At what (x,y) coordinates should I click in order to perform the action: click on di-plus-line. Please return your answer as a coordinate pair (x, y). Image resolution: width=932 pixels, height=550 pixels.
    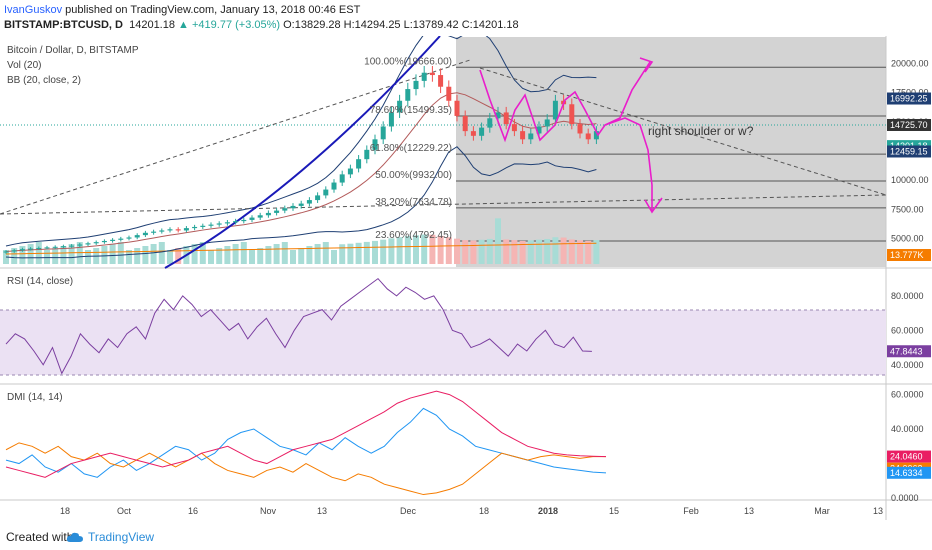
    Looking at the image, I should click on (306, 442).